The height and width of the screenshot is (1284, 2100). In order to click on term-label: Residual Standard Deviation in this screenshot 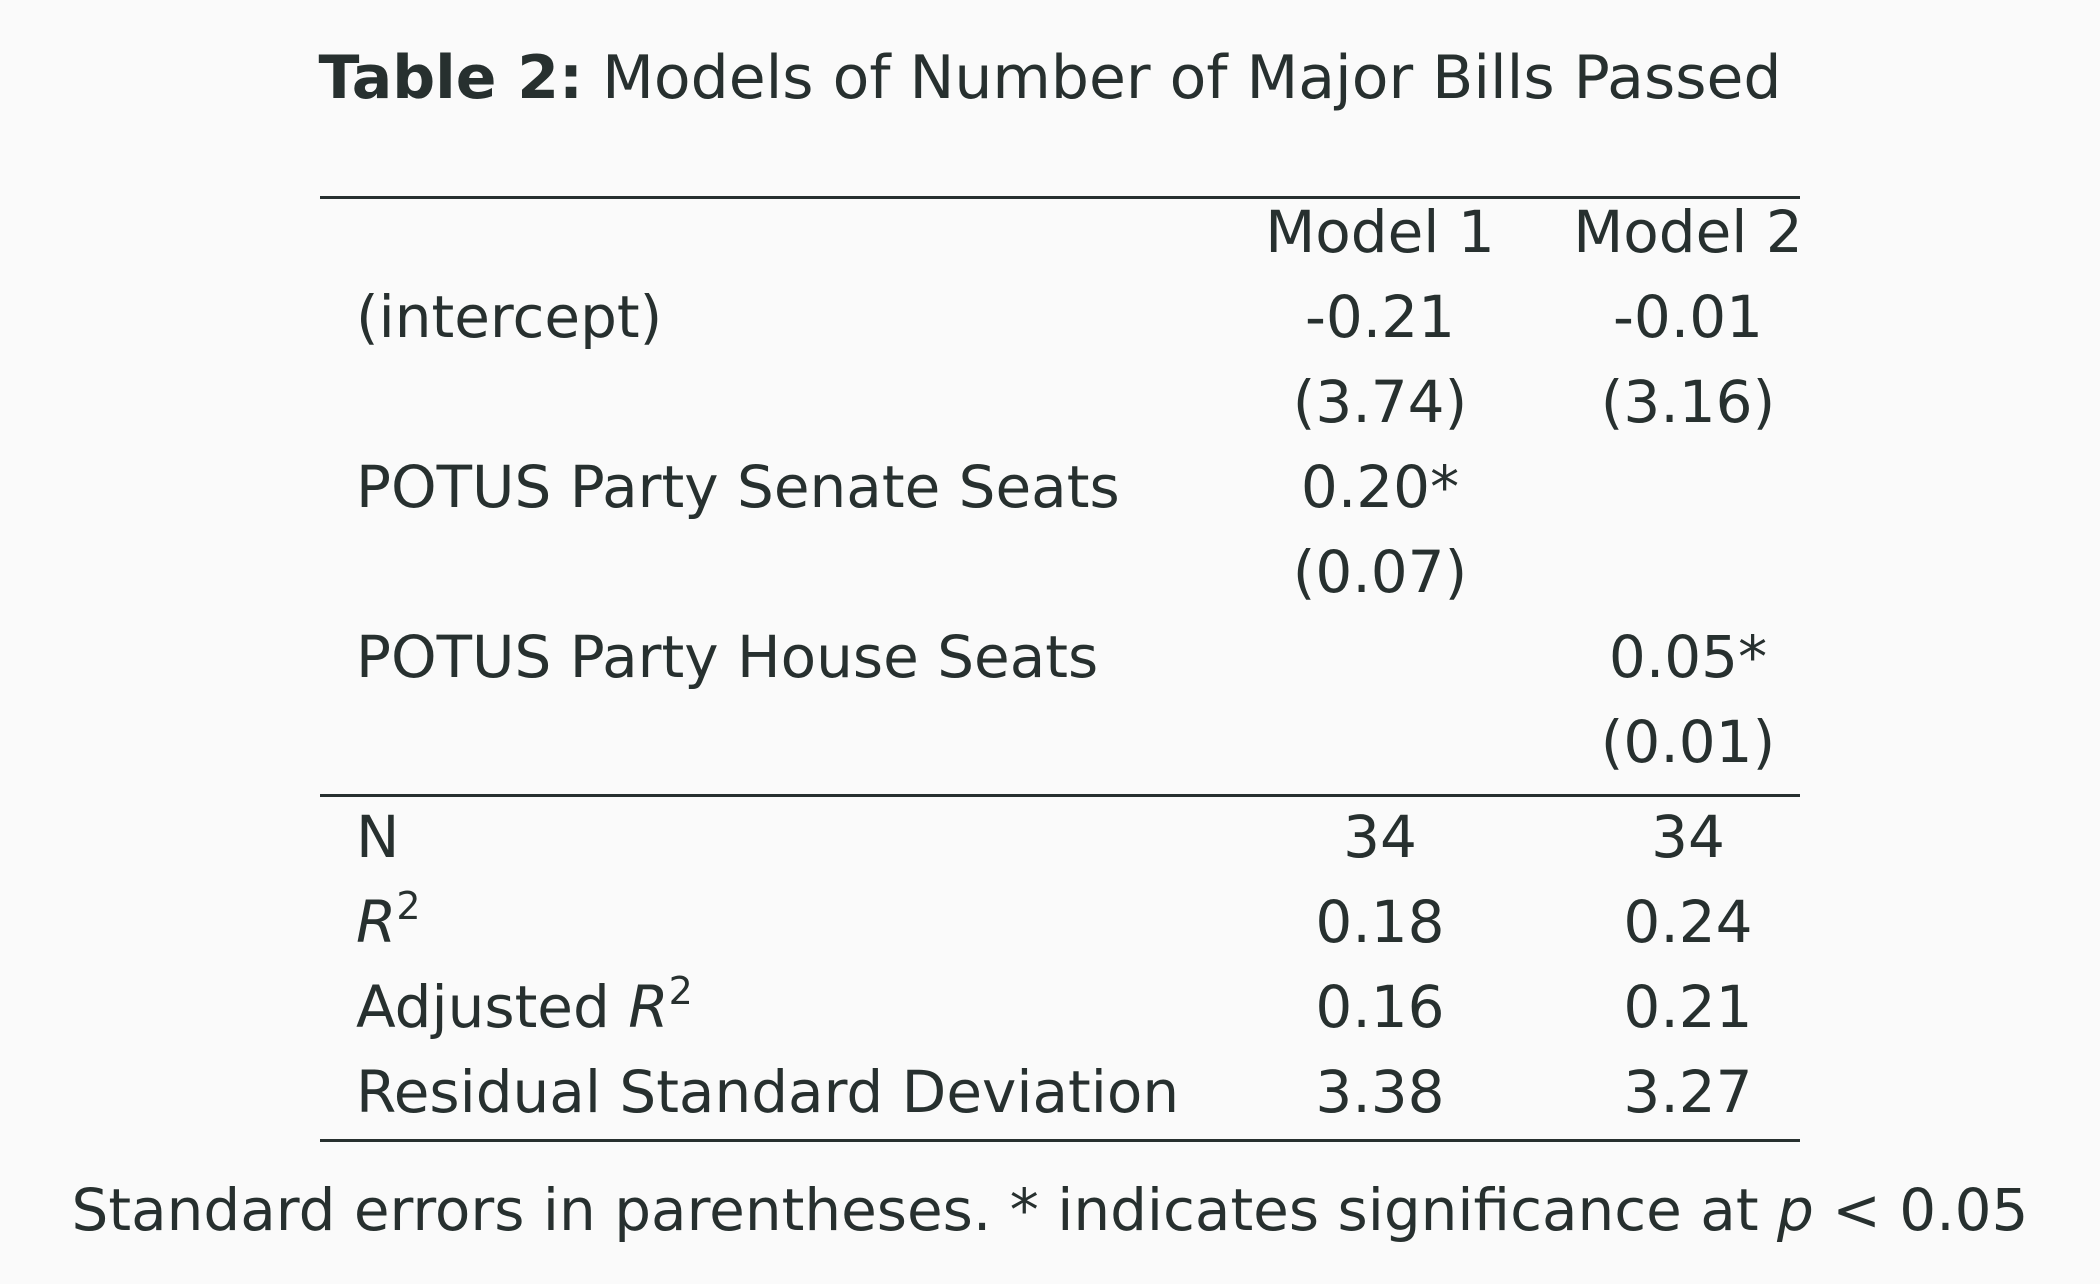, I will do `click(768, 1092)`.